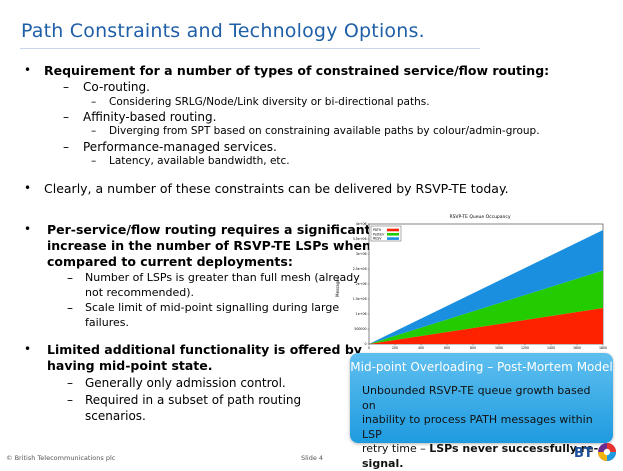 This screenshot has height=471, width=623. I want to click on bt-logo: BT, so click(595, 452).